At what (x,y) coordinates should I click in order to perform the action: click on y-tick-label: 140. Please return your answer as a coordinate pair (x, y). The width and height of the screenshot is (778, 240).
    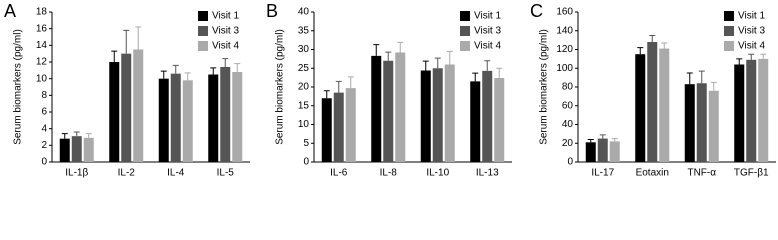
    Looking at the image, I should click on (564, 30).